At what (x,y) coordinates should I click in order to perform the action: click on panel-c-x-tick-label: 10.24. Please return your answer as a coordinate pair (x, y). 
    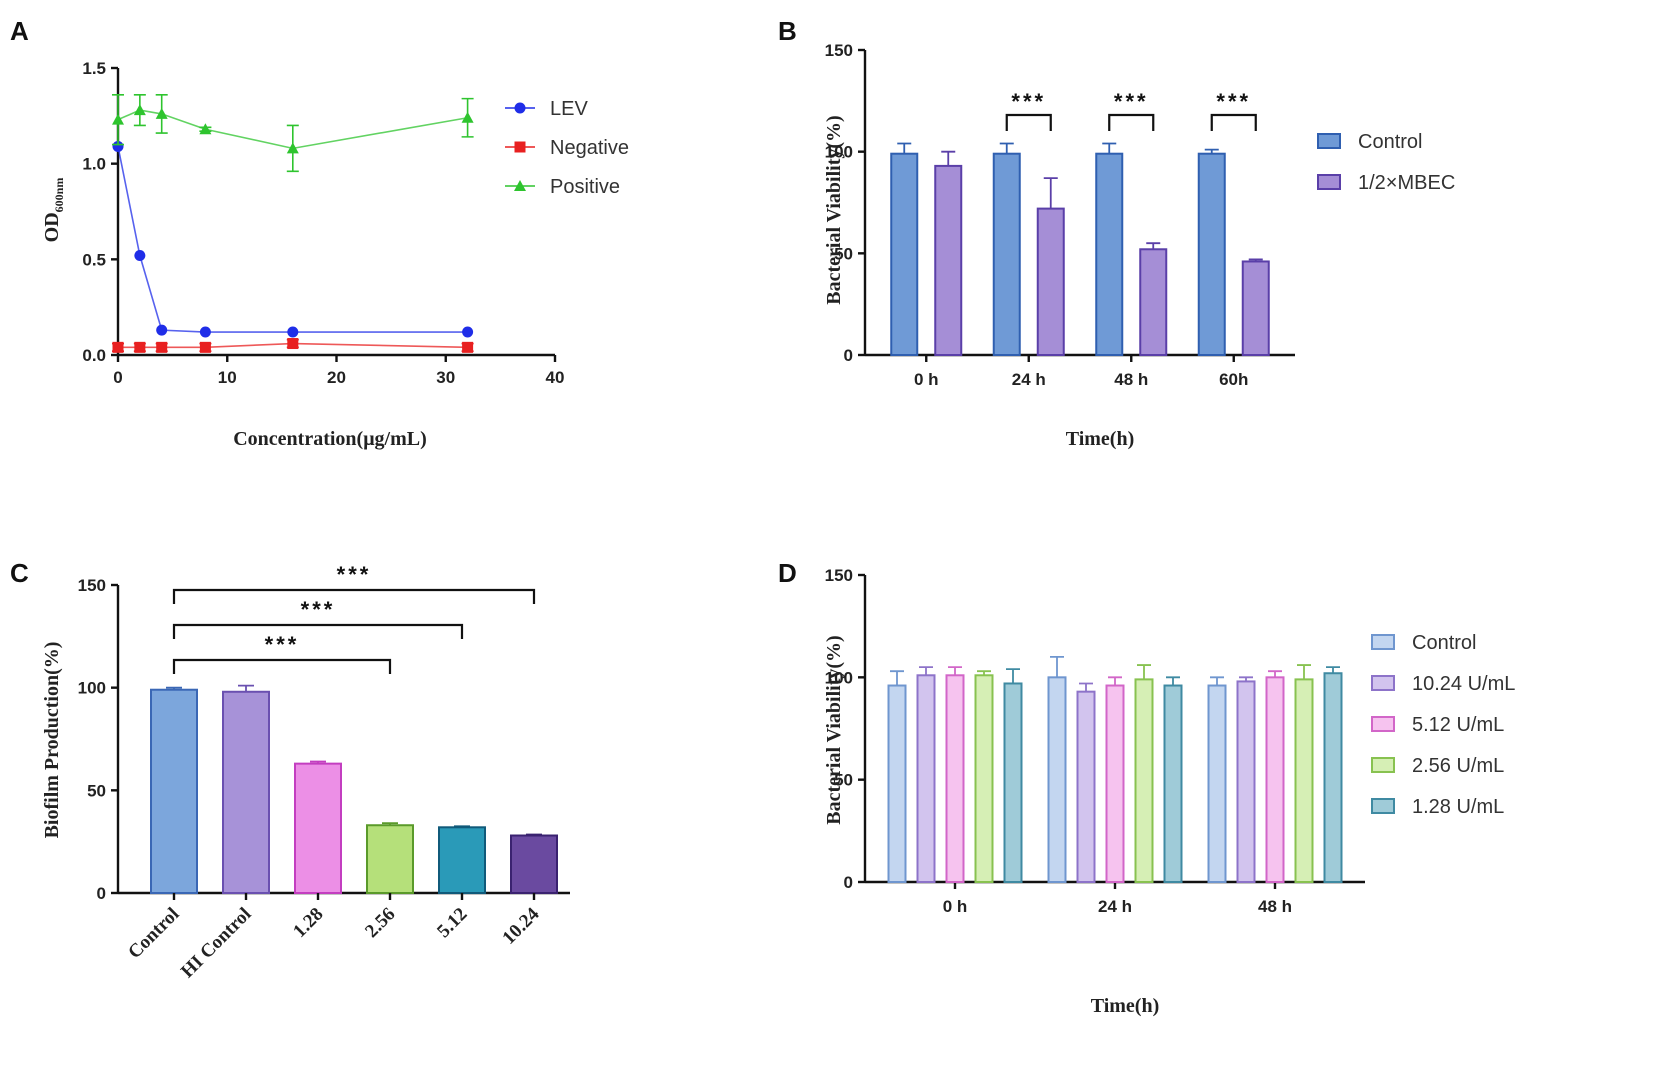
    Looking at the image, I should click on (520, 925).